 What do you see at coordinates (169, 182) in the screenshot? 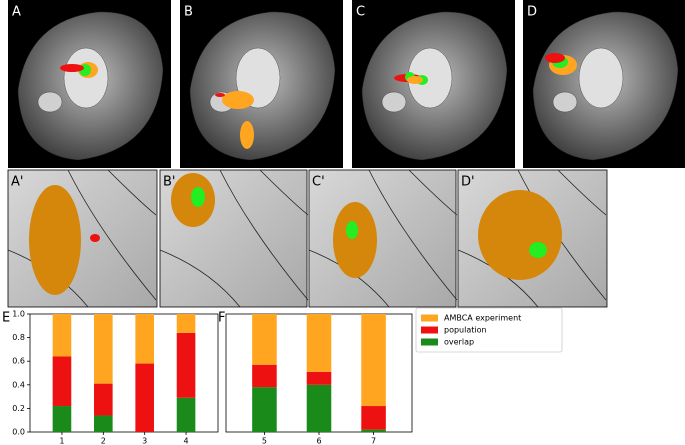
I see `panel-label: B'` at bounding box center [169, 182].